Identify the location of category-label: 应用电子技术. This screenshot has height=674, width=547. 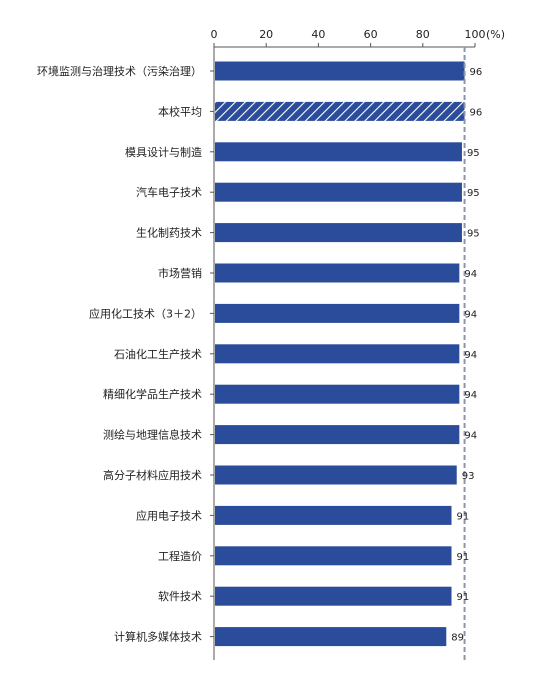
(169, 515).